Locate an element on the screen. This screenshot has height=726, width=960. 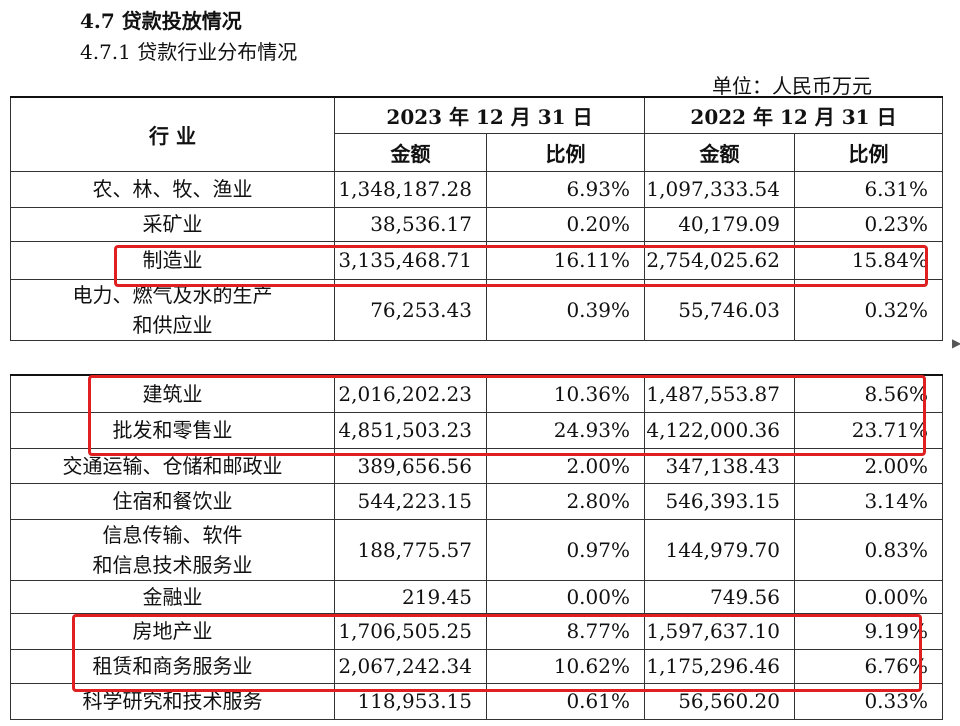
industry-cell: 交通运输、仓储和邮政业 is located at coordinates (172, 465).